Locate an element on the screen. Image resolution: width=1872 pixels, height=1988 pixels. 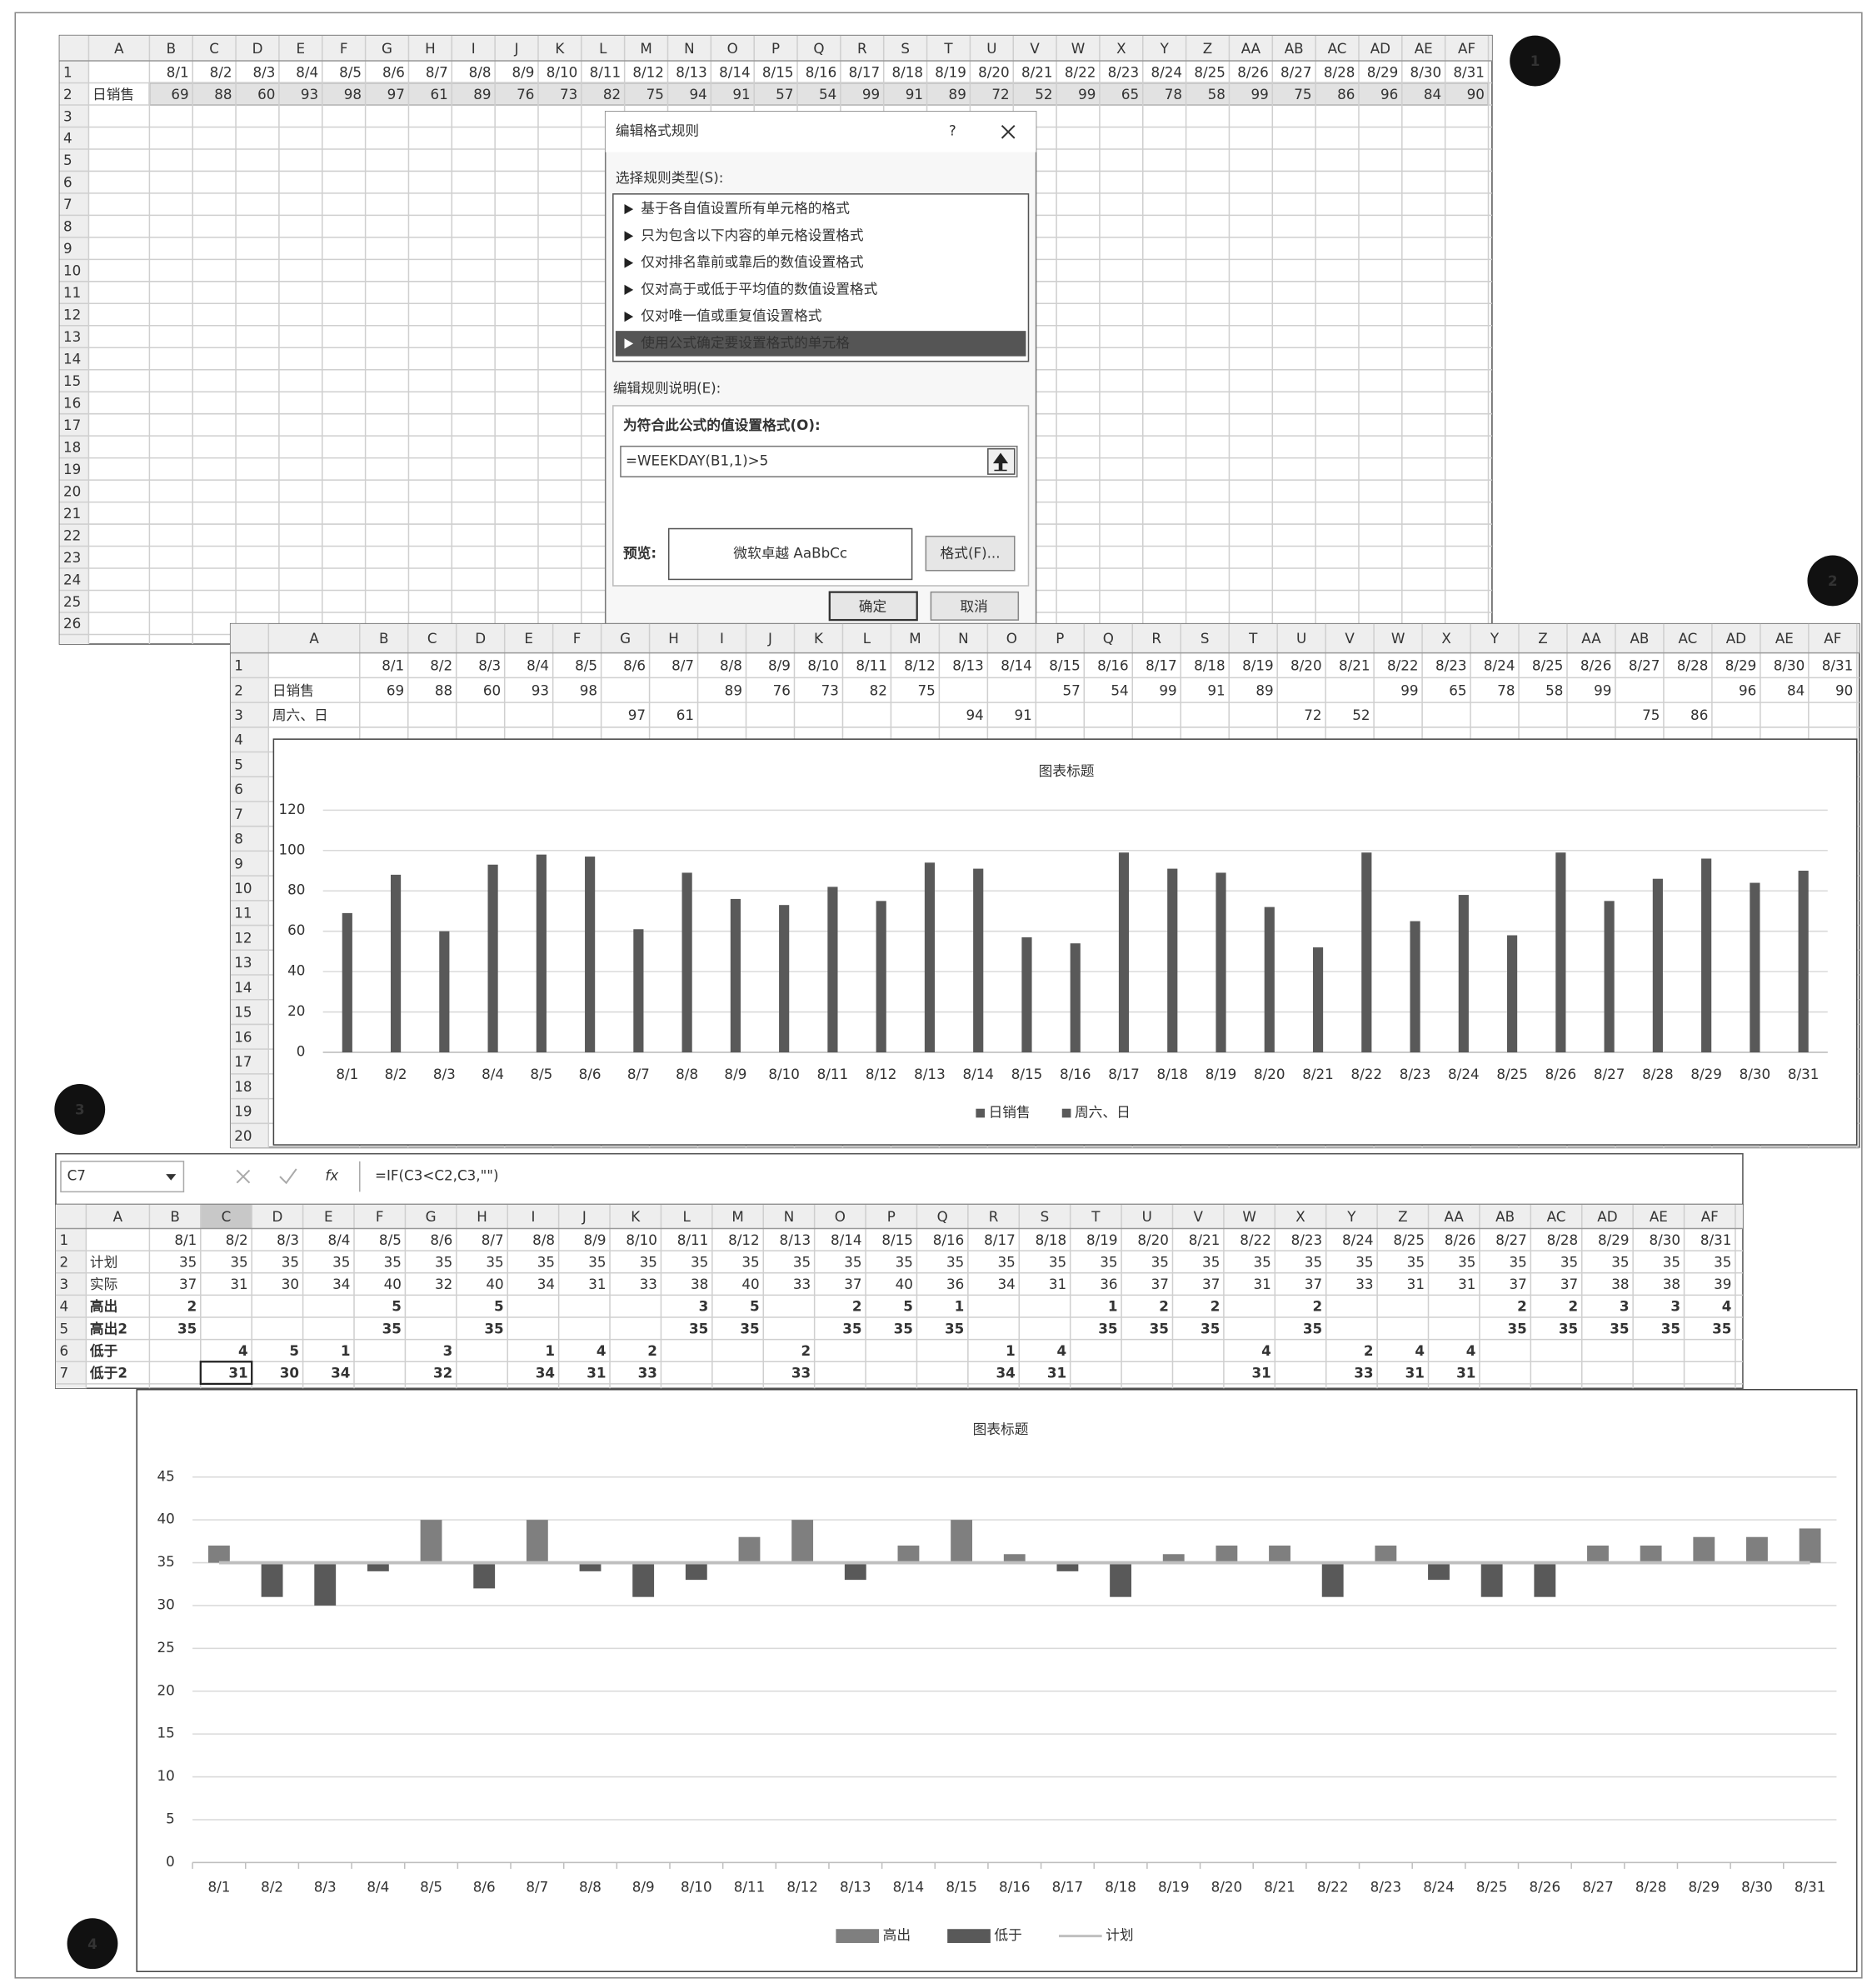
rule-type-item: 基于各自值设置所有单元格的格式 is located at coordinates (745, 208).